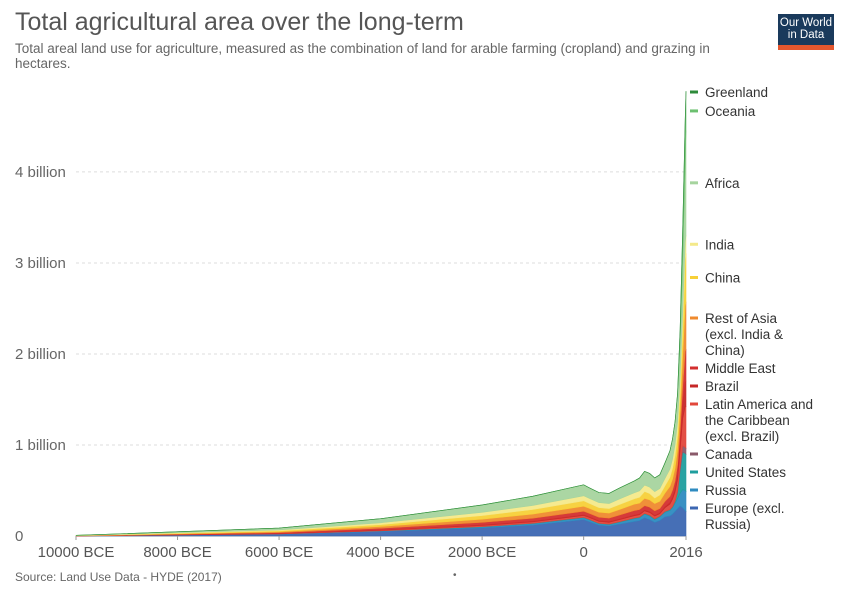 The width and height of the screenshot is (850, 600). What do you see at coordinates (740, 368) in the screenshot?
I see `legend-label: Middle East` at bounding box center [740, 368].